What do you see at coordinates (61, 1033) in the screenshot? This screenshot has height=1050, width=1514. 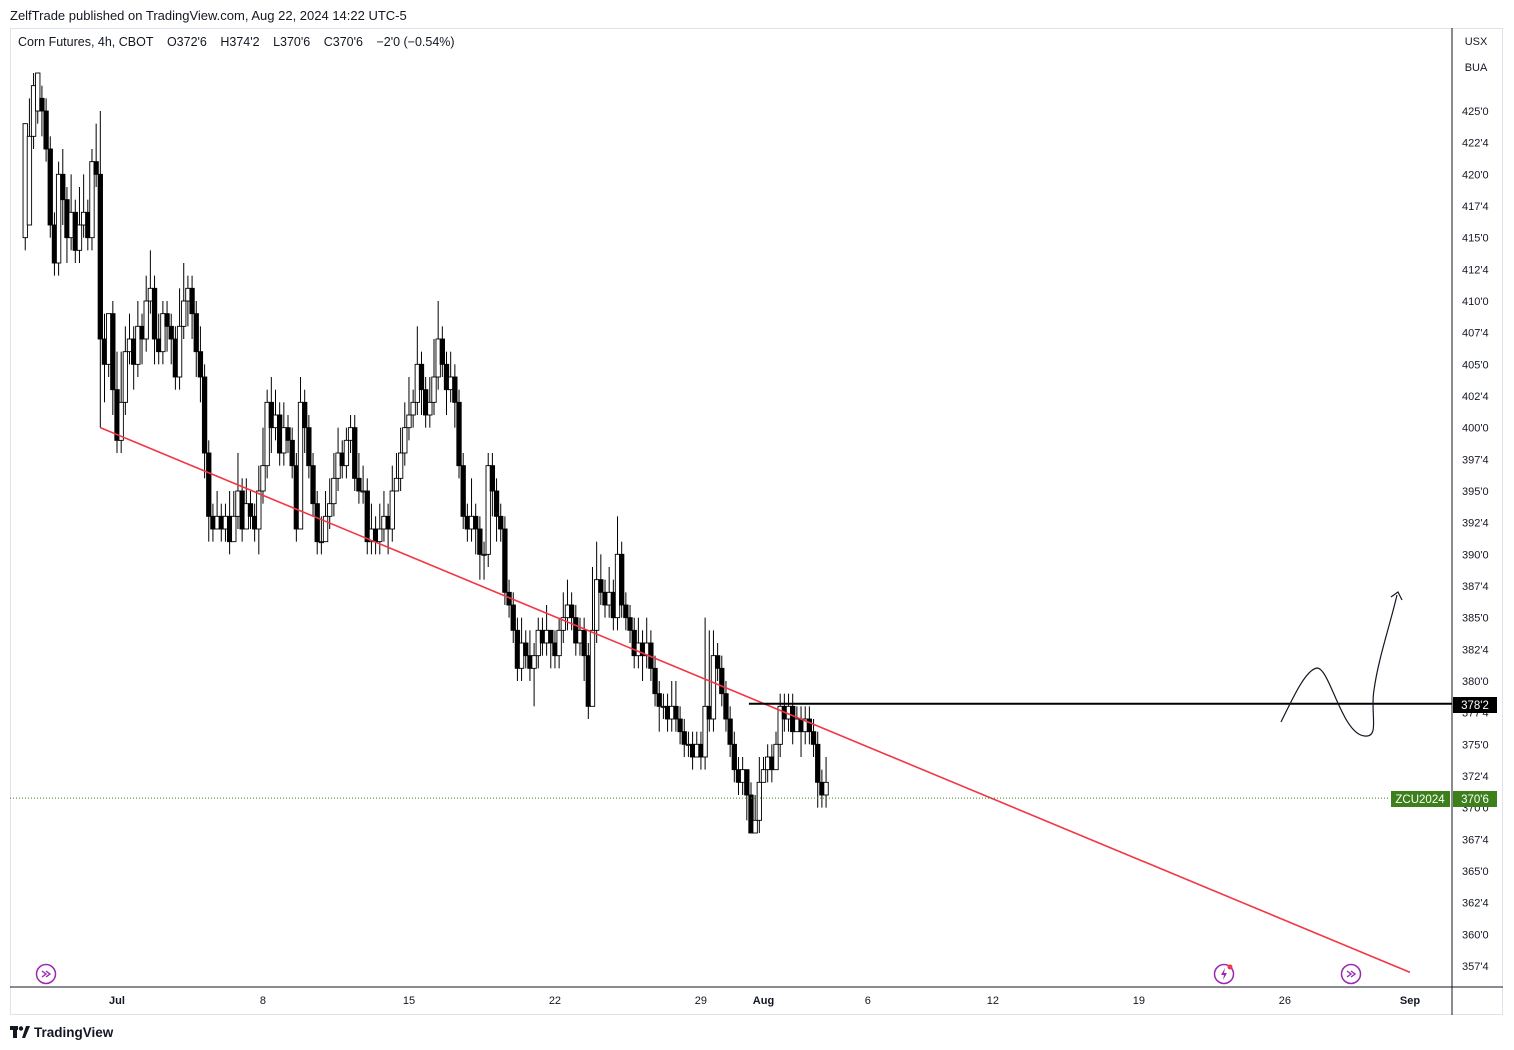 I see `tradingview-brand: TradingView` at bounding box center [61, 1033].